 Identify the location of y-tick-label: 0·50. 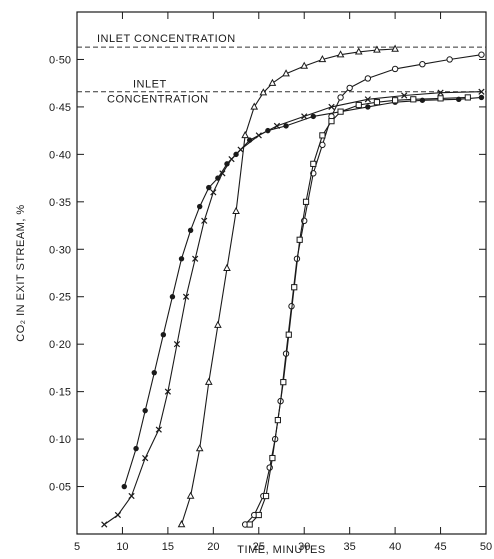
(60, 60).